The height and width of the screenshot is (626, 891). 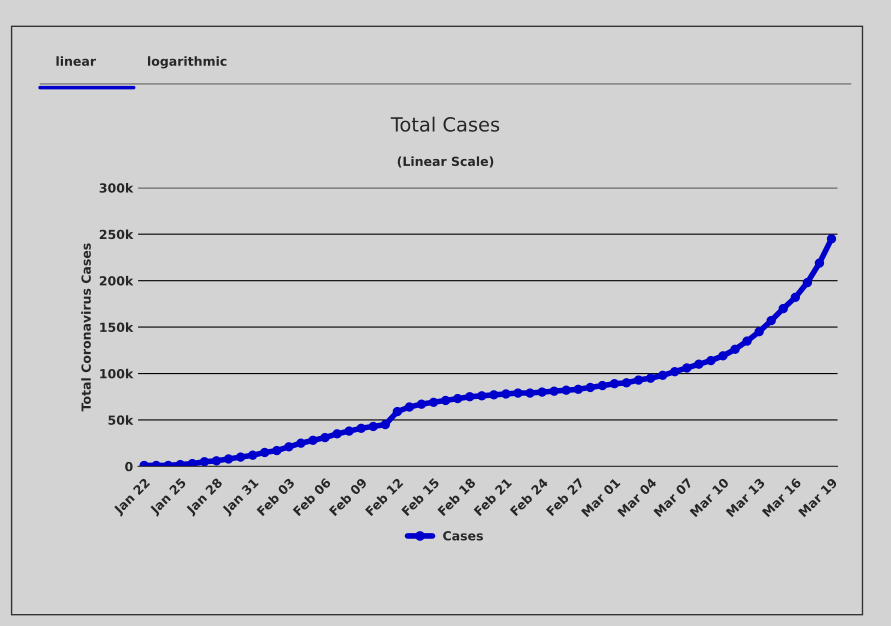 I want to click on y-tick-label: 150k, so click(x=117, y=327).